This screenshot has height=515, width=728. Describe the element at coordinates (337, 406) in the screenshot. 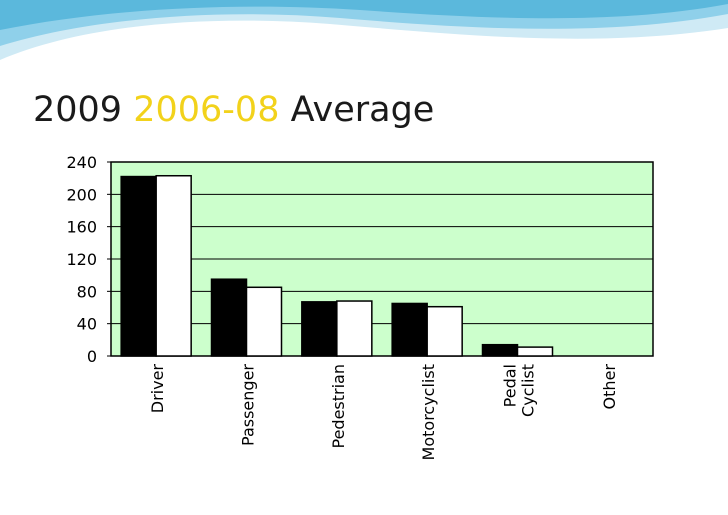

I see `x-tick-label: Pedestrian` at that location.